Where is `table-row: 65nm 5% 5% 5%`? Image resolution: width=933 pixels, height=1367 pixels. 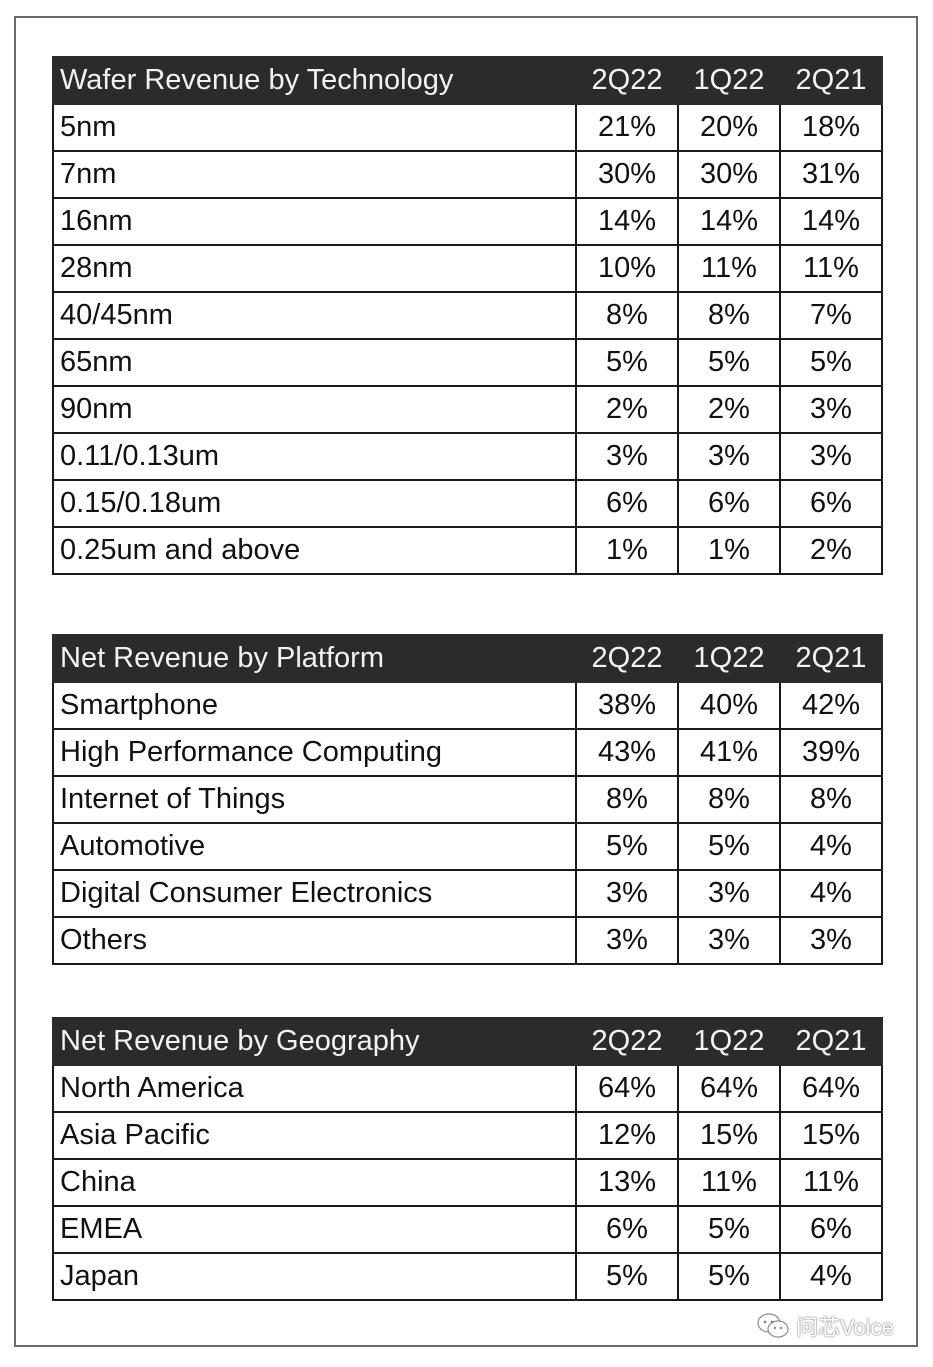
table-row: 65nm 5% 5% 5% is located at coordinates (467, 362).